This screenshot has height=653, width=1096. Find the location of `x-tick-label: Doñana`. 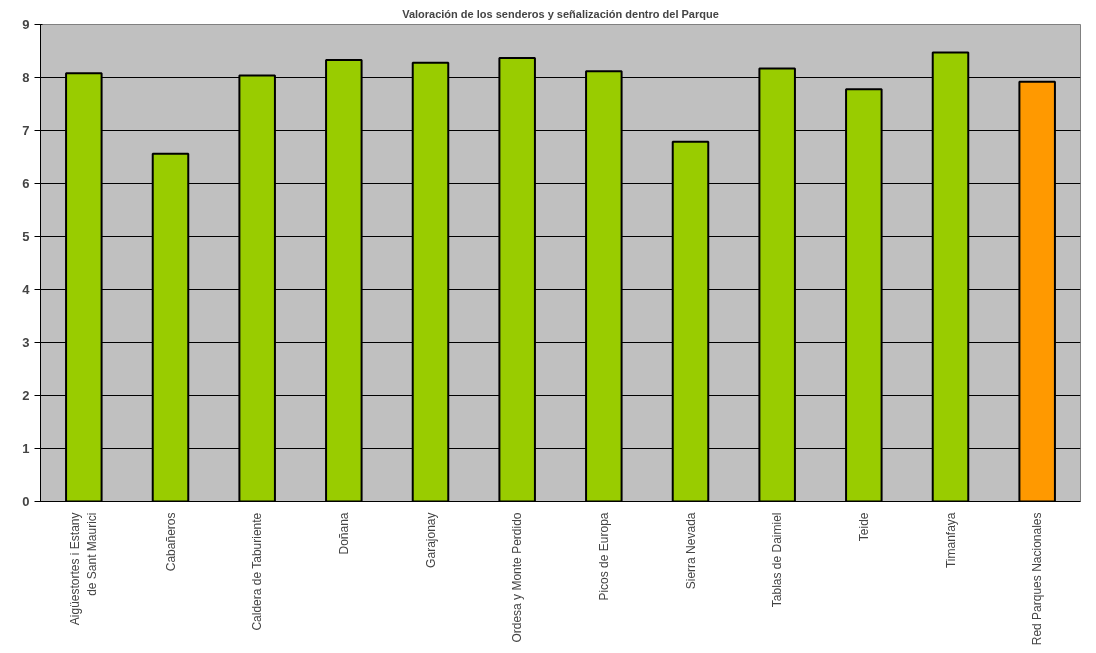

x-tick-label: Doñana is located at coordinates (343, 533).